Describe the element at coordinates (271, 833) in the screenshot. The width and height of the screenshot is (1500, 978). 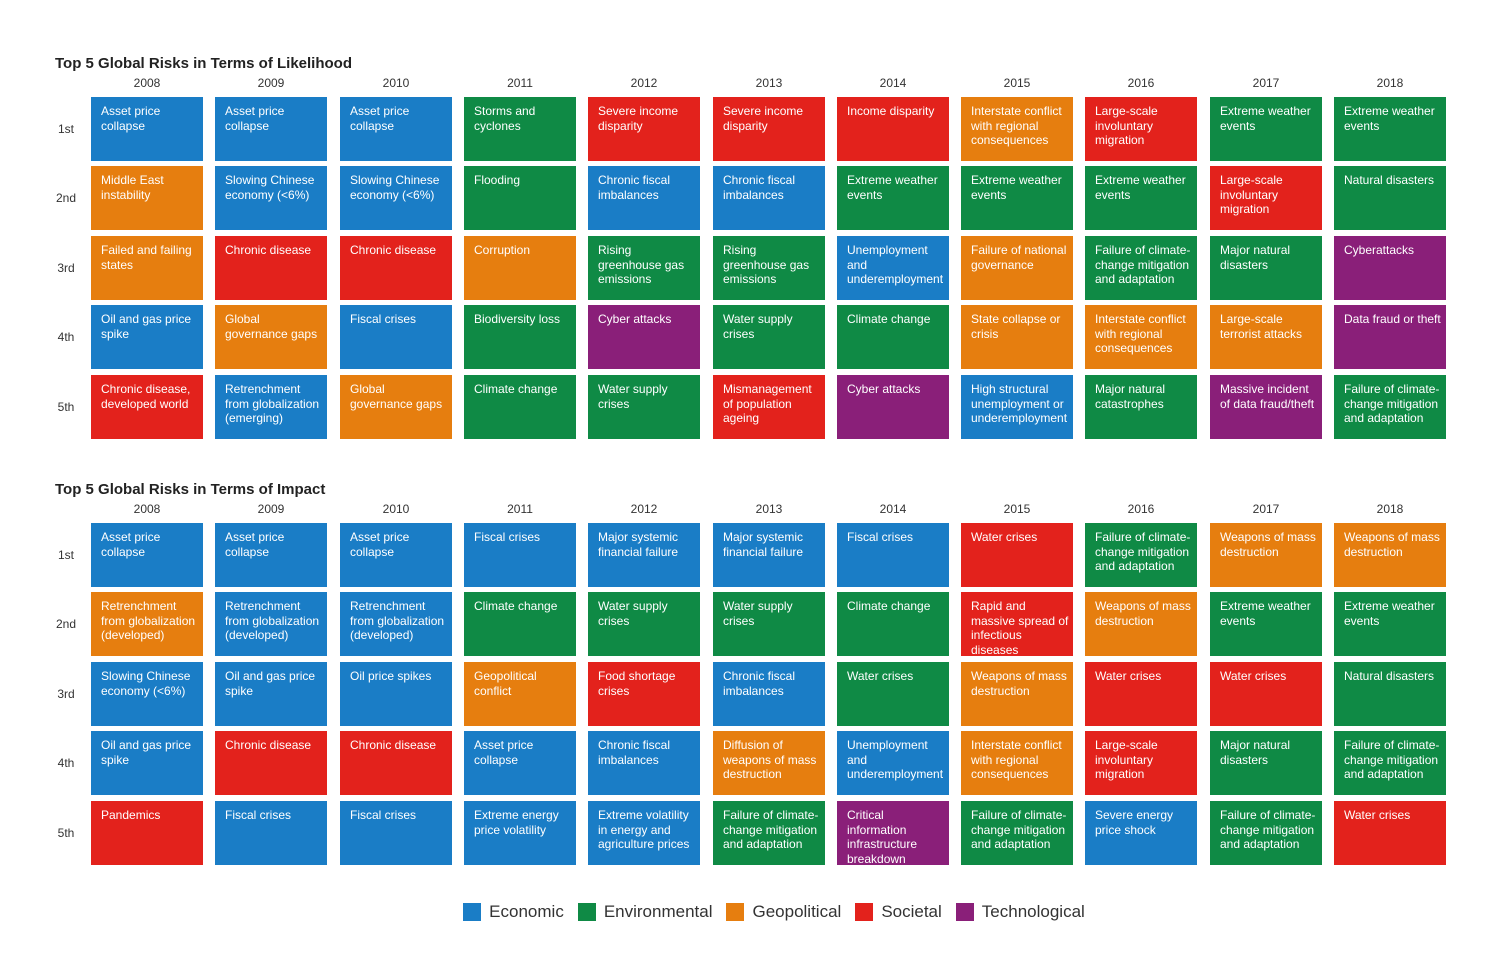
I see `risk-cell-impact-2009-5th: Fiscal crises` at that location.